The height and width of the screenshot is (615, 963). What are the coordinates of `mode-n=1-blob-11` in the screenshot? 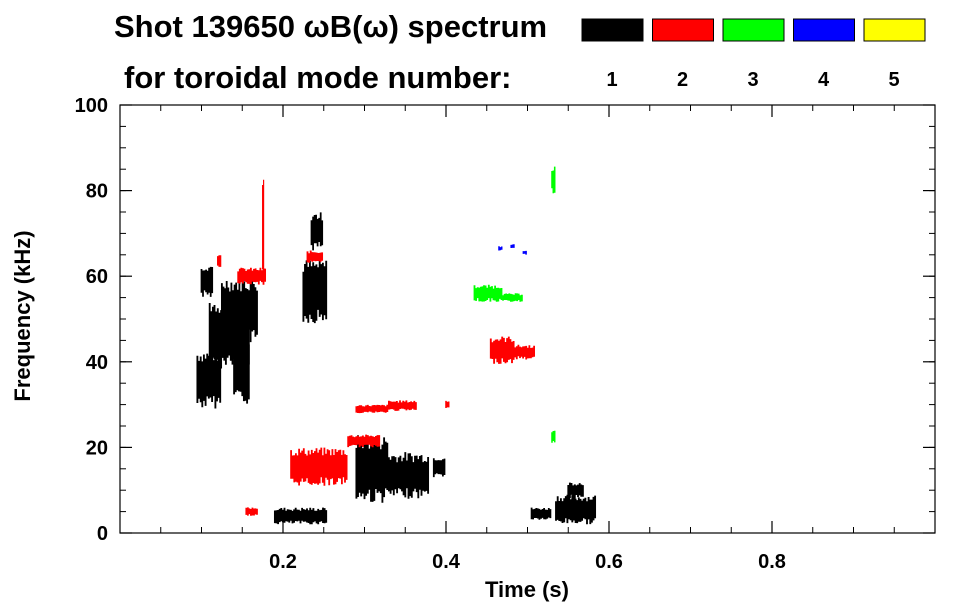 It's located at (541, 513).